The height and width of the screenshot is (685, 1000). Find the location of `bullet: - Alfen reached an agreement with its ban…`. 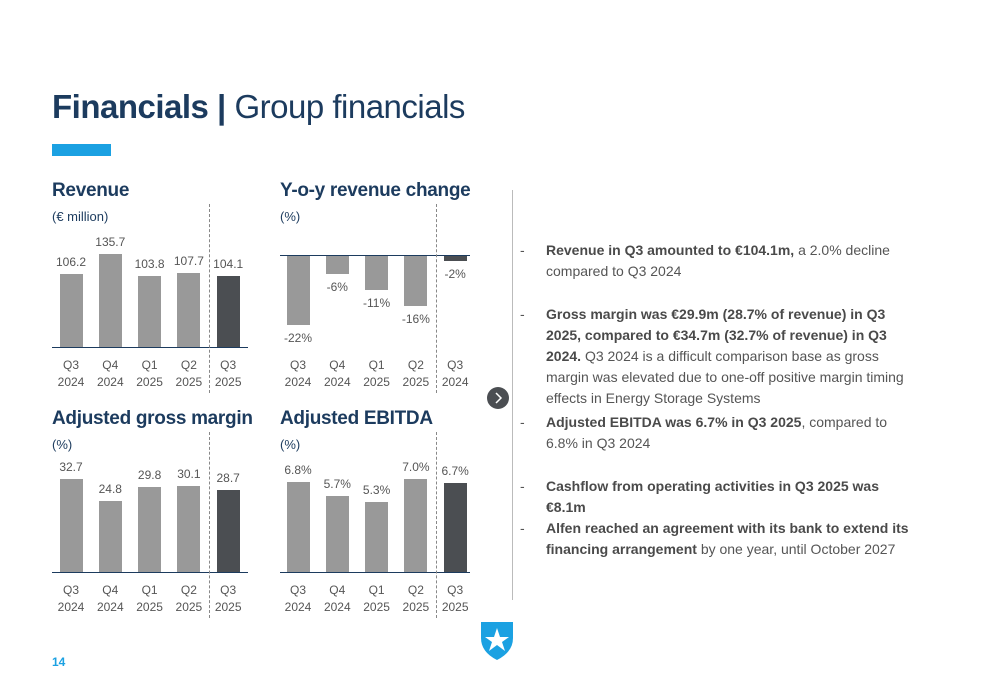

bullet: - Alfen reached an agreement with its ban… is located at coordinates (720, 539).